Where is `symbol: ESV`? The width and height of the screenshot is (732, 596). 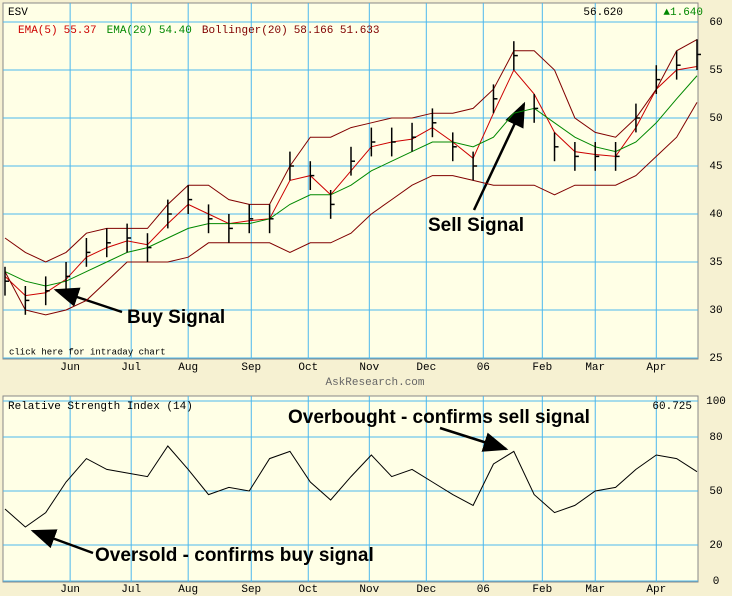
symbol: ESV is located at coordinates (18, 13).